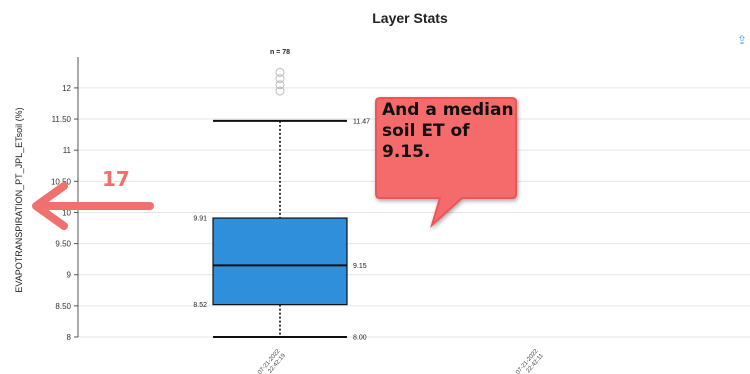 Image resolution: width=750 pixels, height=374 pixels. Describe the element at coordinates (742, 40) in the screenshot. I see `export-icon: ⇪` at that location.